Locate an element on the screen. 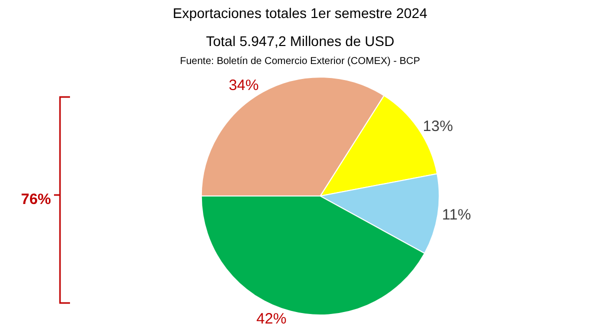 This screenshot has width=600, height=325. text: 76% is located at coordinates (36, 199).